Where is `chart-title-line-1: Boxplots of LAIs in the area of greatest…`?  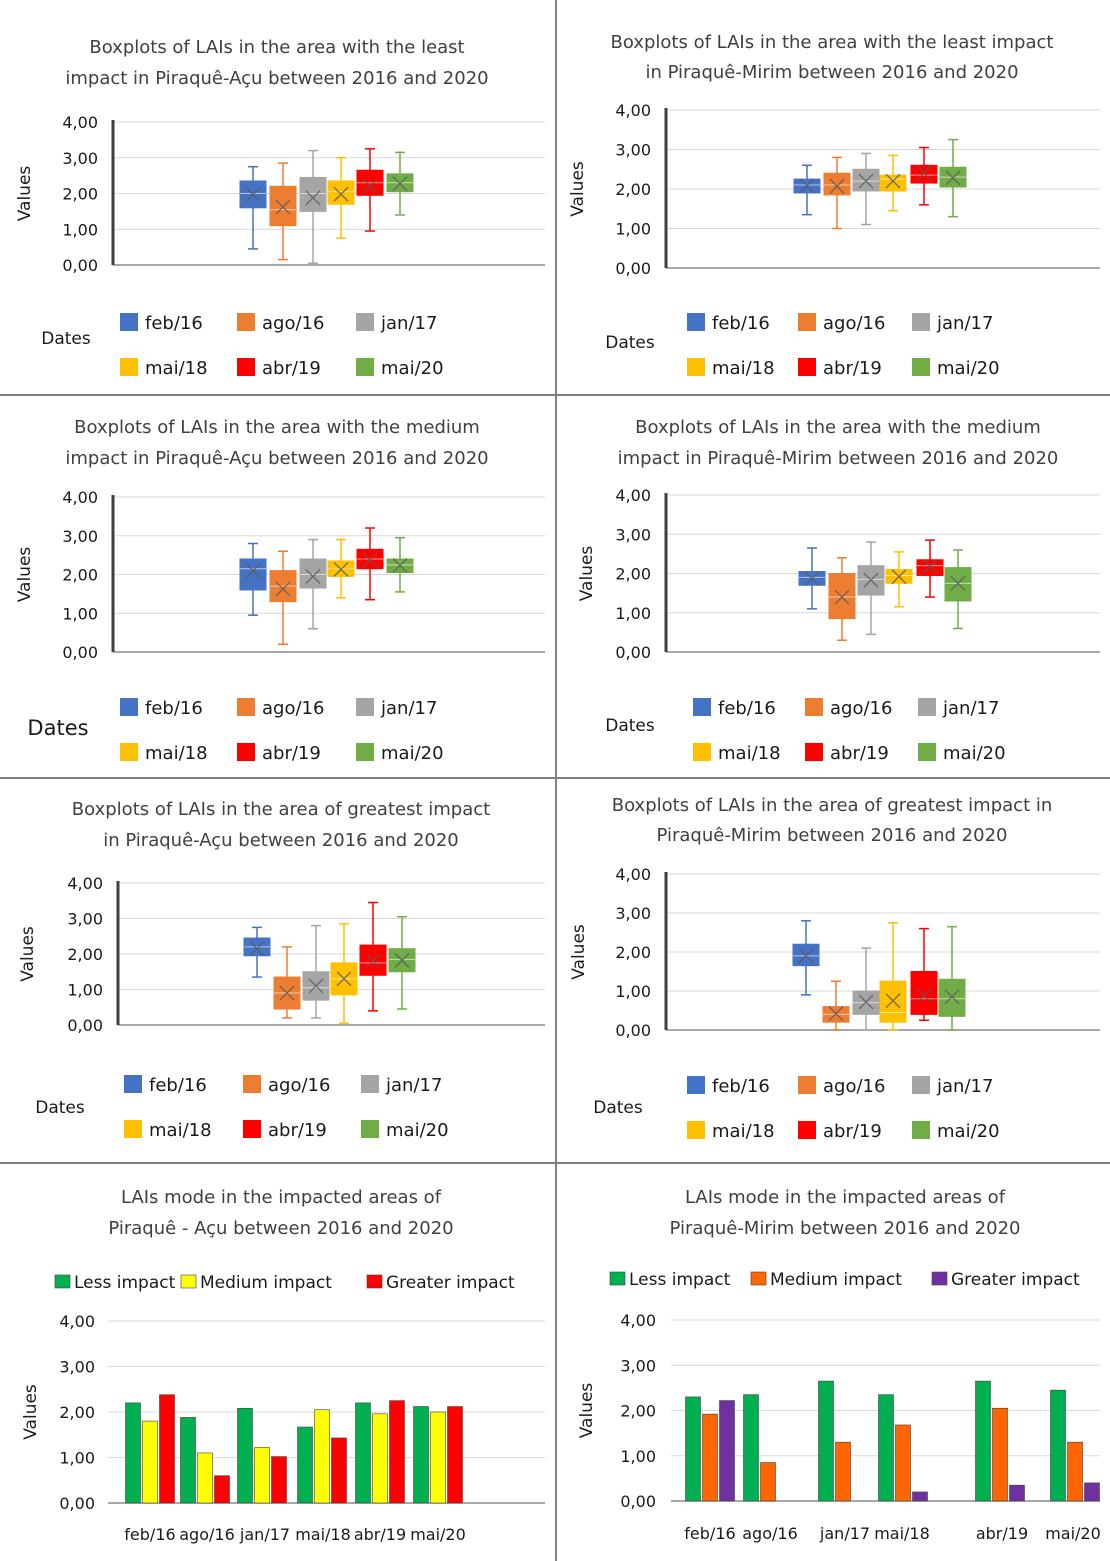
chart-title-line-1: Boxplots of LAIs in the area of greatest… is located at coordinates (832, 805).